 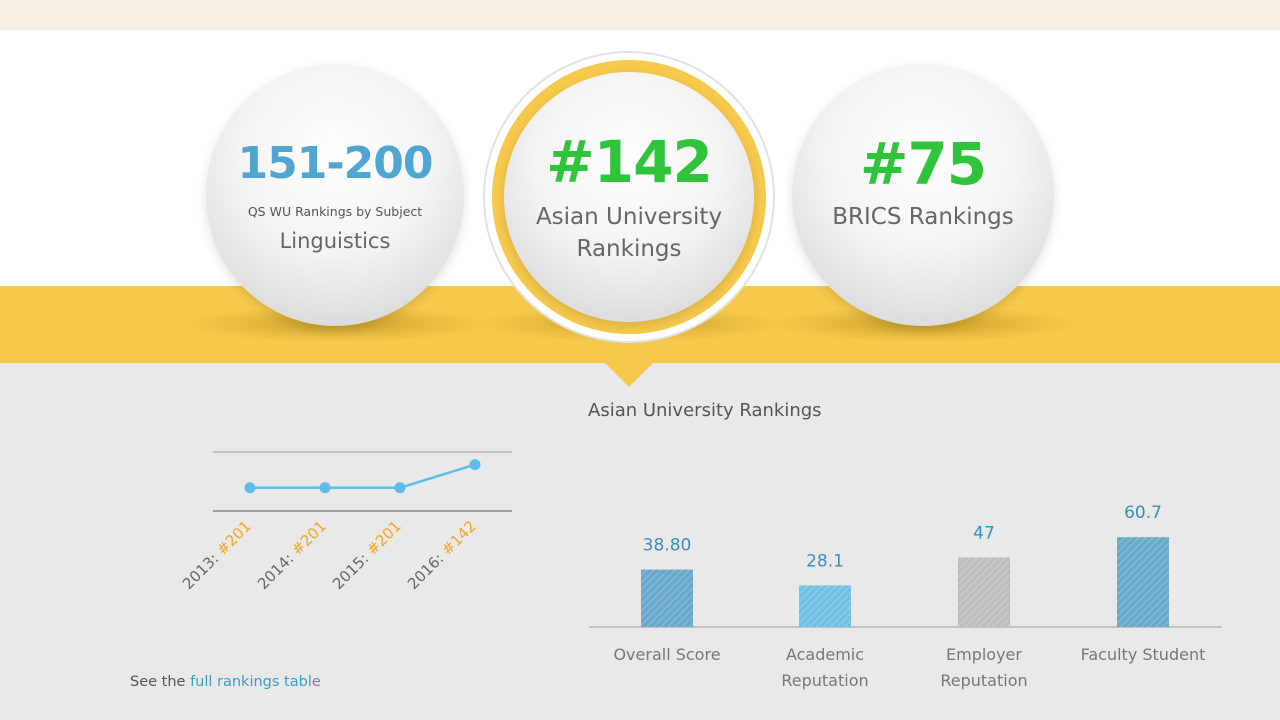 I want to click on subject-name: Linguistics, so click(x=335, y=241).